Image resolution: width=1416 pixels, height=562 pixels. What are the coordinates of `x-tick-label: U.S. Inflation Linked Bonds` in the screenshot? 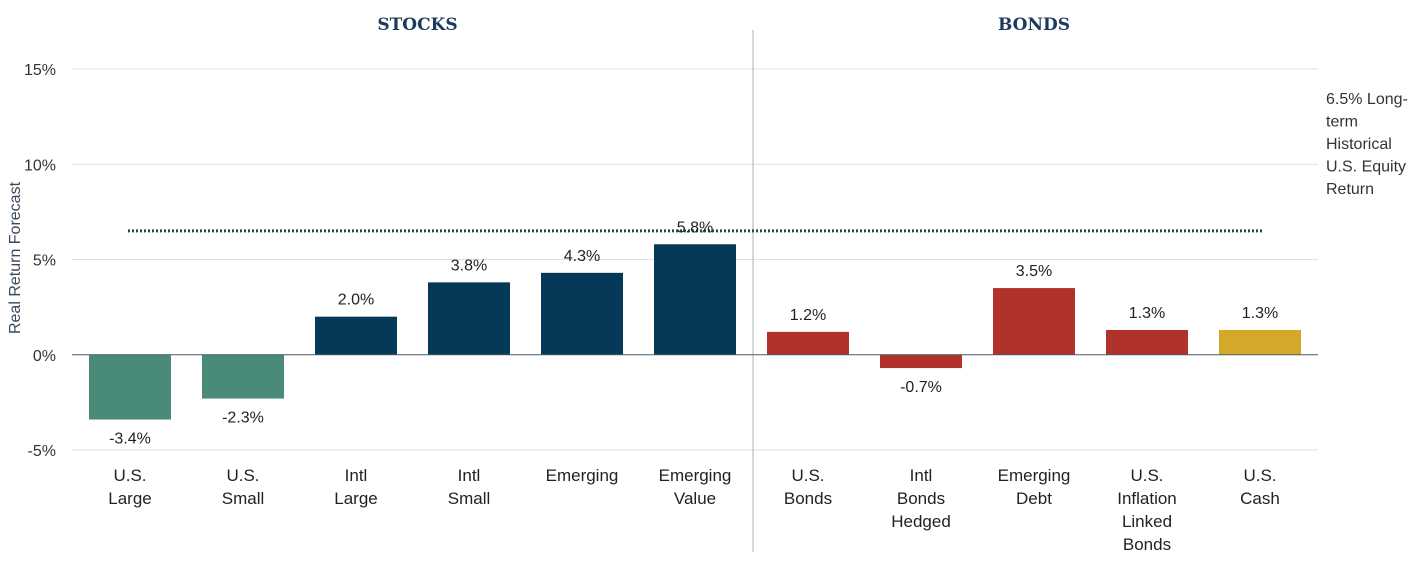 It's located at (1147, 510).